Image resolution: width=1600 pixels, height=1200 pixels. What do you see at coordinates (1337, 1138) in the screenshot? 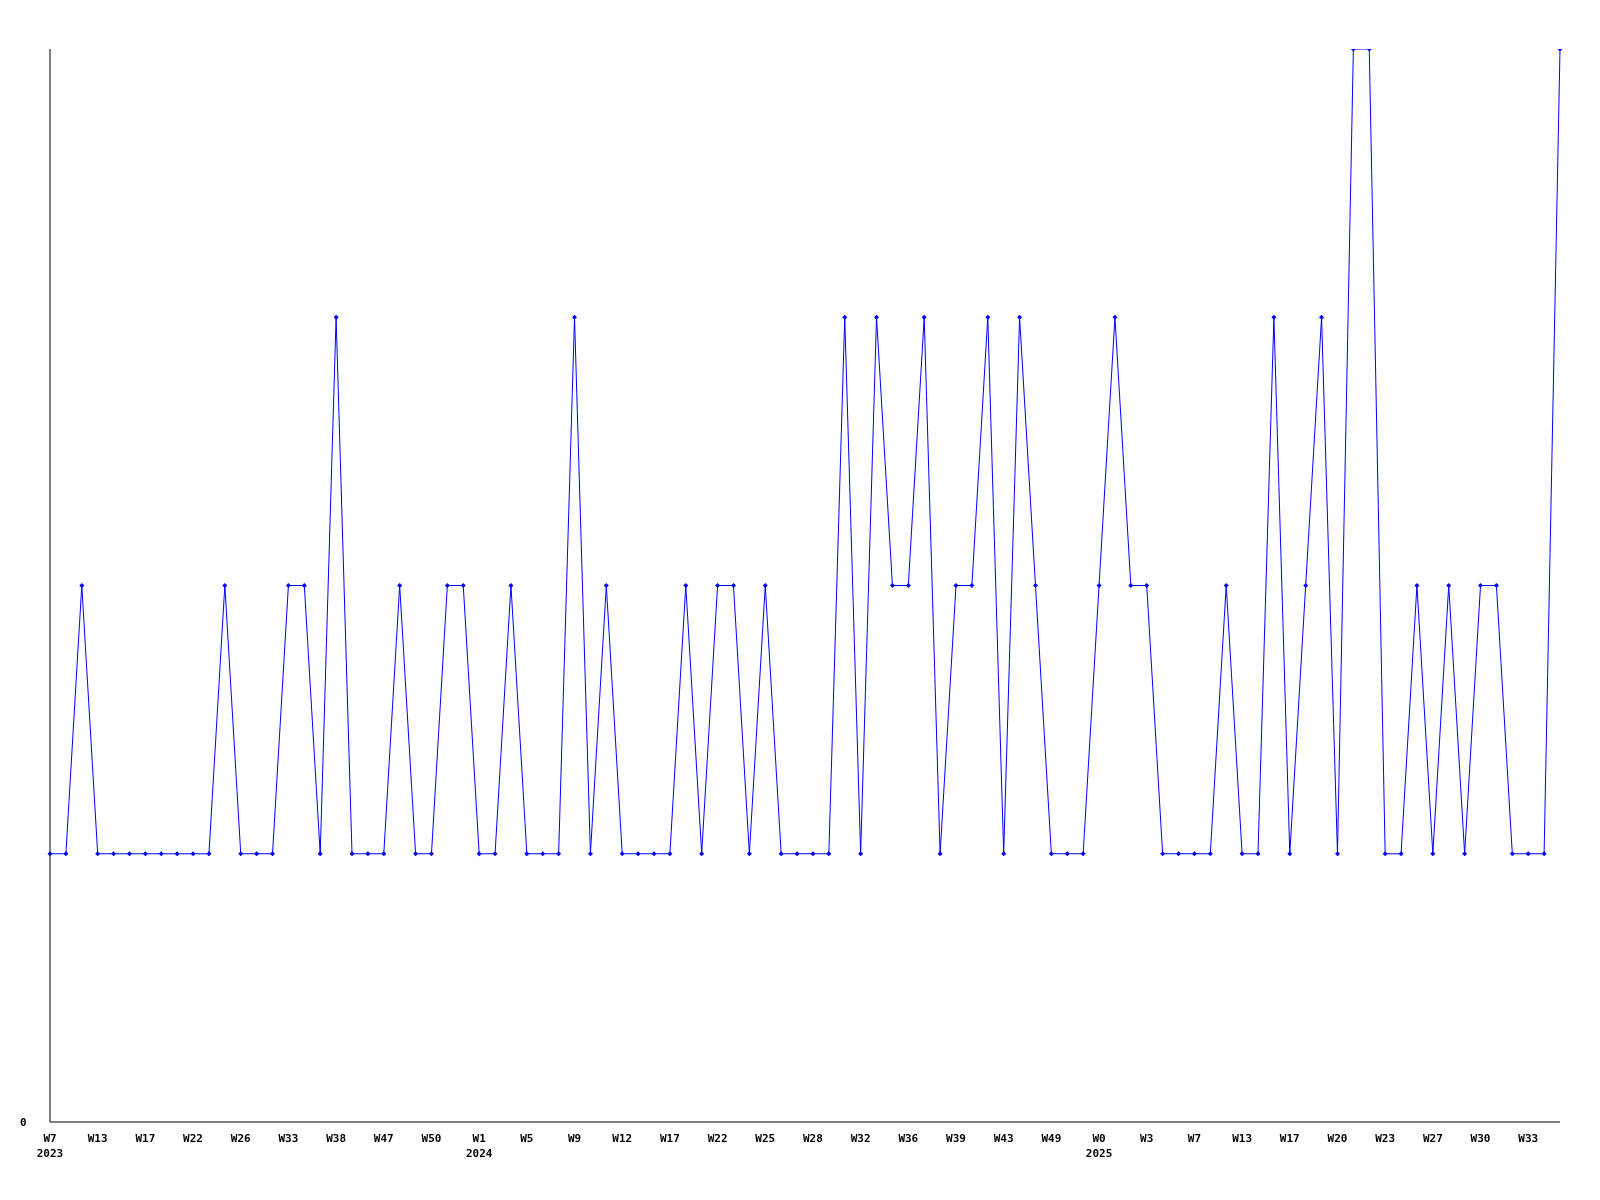
I see `x-tick-label: W20` at bounding box center [1337, 1138].